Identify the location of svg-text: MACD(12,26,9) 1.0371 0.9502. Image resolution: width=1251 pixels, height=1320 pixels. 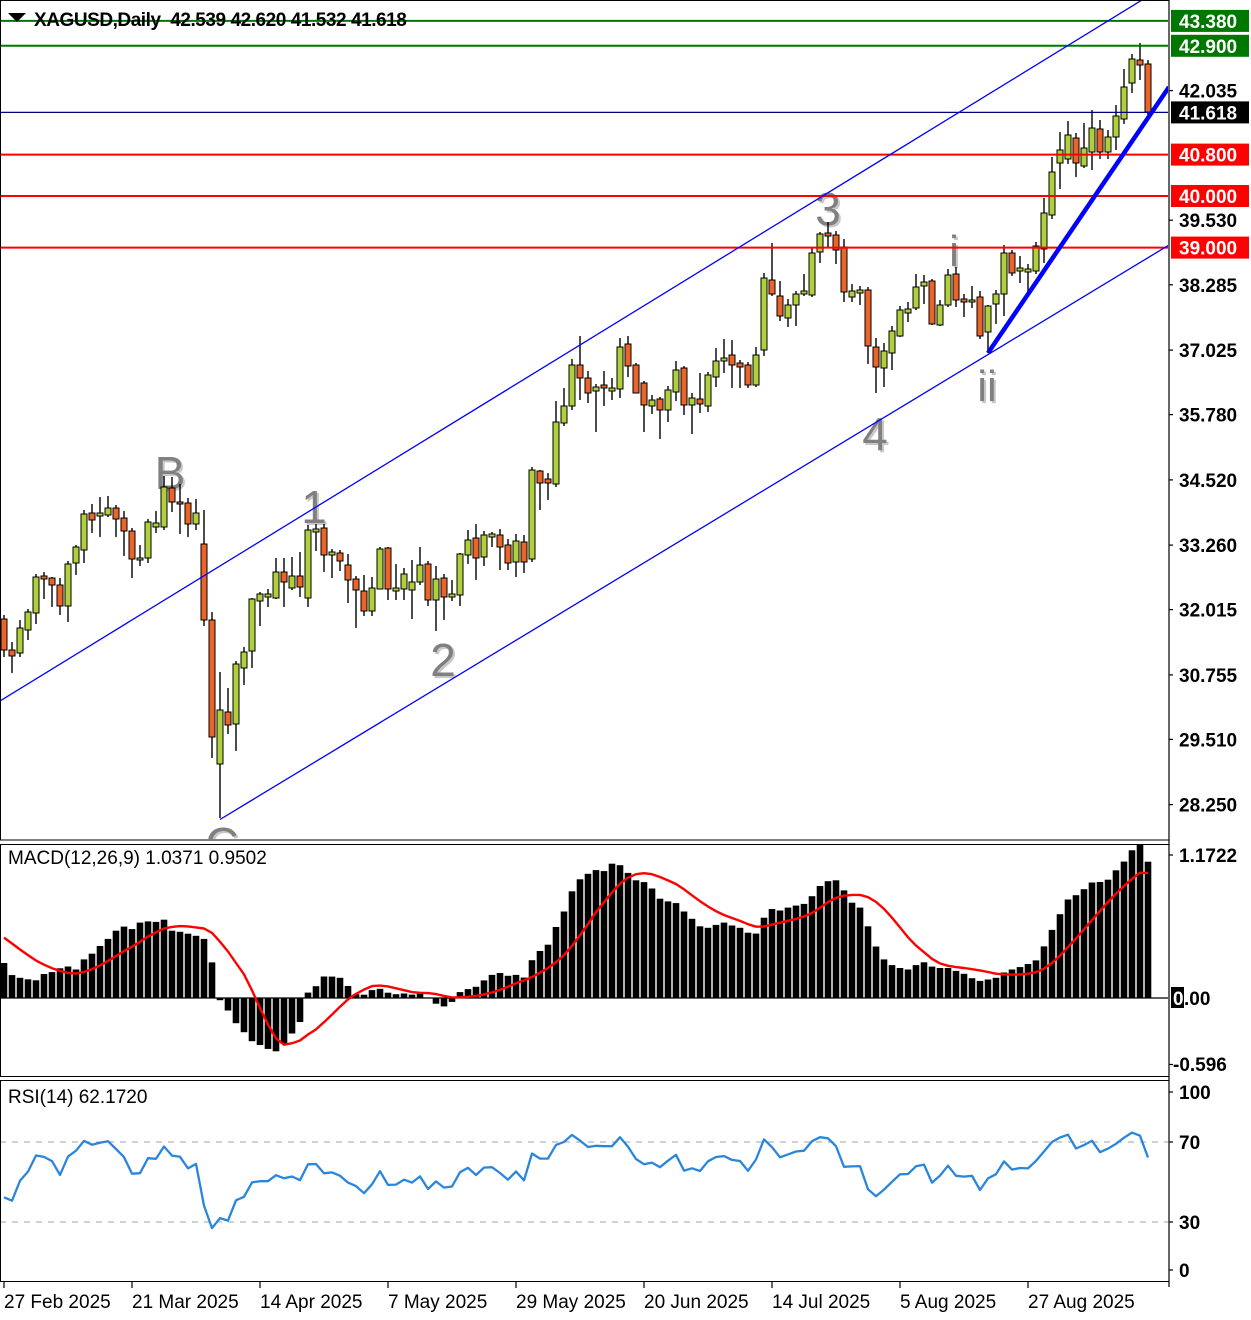
(137, 858).